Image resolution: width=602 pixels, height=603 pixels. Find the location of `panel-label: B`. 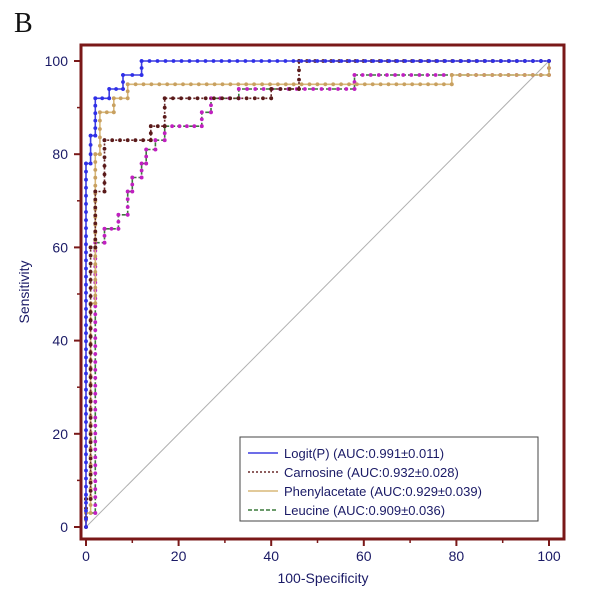

panel-label: B is located at coordinates (23, 23).